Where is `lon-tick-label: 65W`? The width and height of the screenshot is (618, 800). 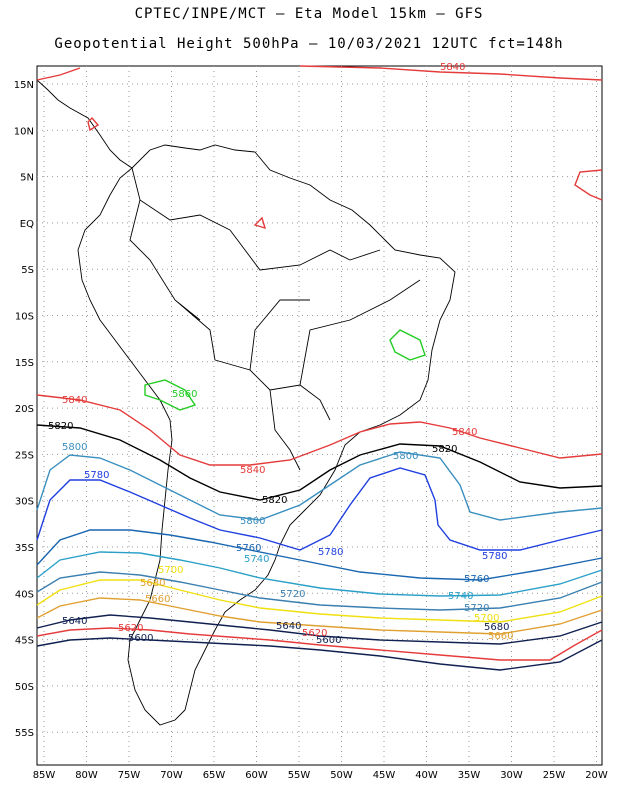
lon-tick-label: 65W is located at coordinates (214, 775).